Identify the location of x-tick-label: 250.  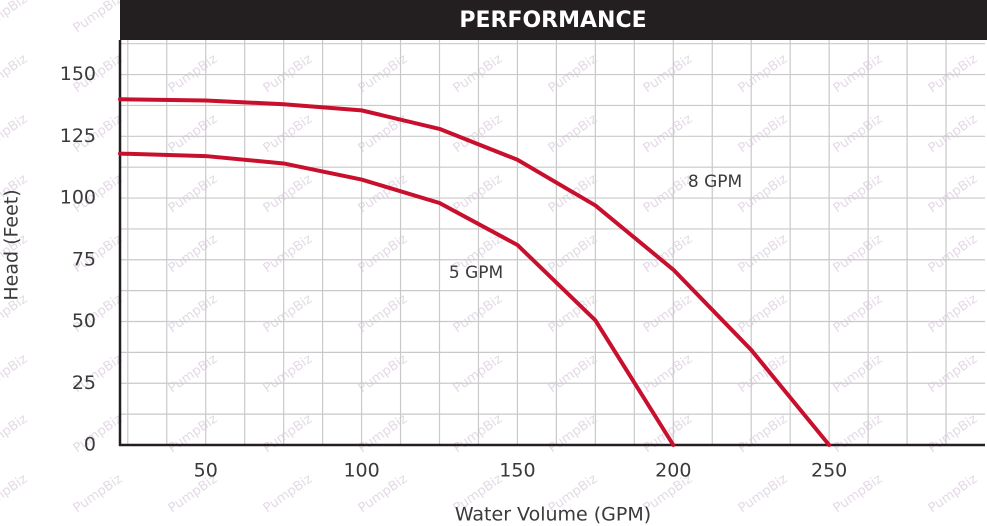
(829, 471).